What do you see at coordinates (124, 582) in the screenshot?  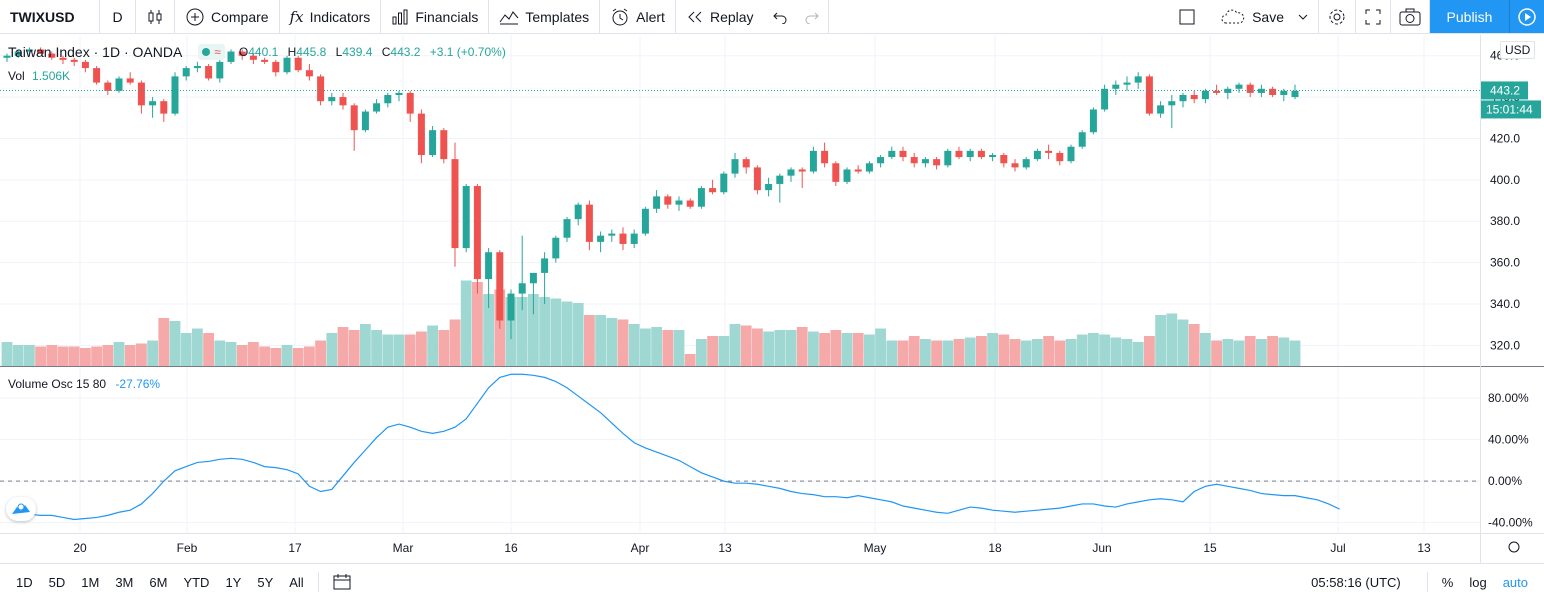 I see `range-3m: 3M` at bounding box center [124, 582].